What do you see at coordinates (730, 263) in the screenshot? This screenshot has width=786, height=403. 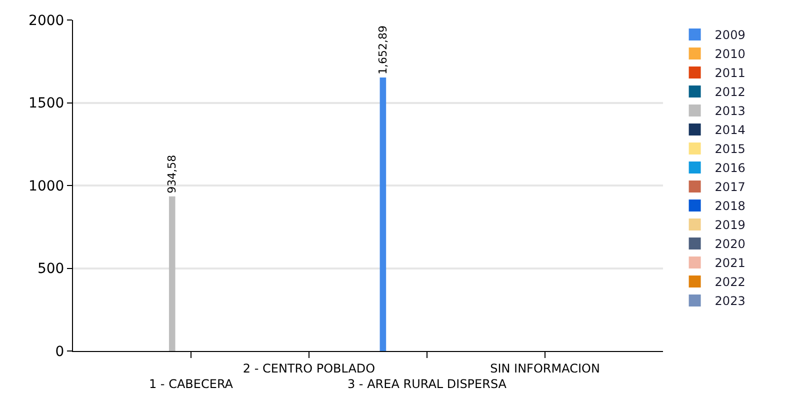 I see `legend-label: 2021` at bounding box center [730, 263].